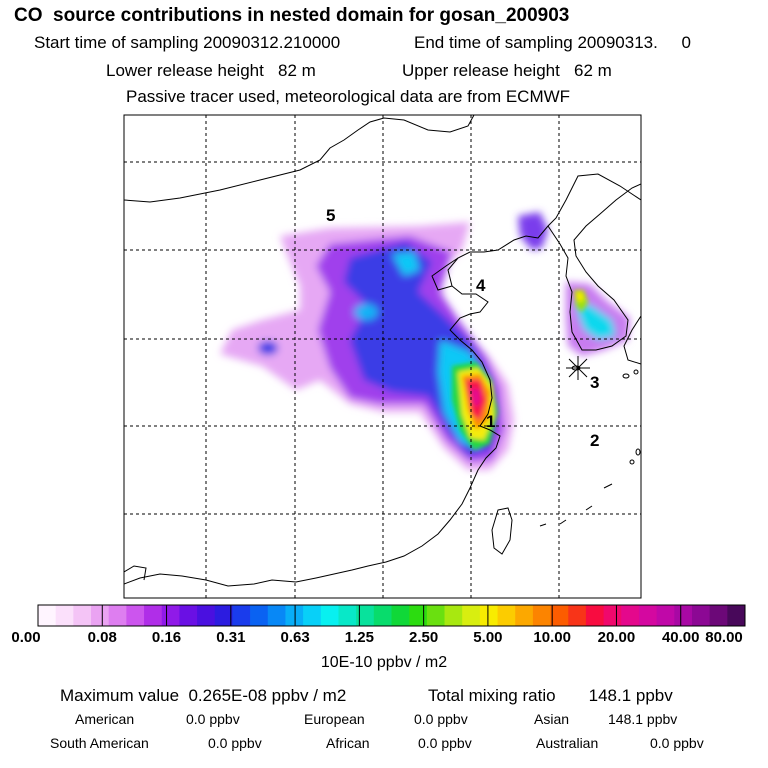 Image resolution: width=768 pixels, height=768 pixels. I want to click on colorbar-tick-label: 0.00, so click(26, 637).